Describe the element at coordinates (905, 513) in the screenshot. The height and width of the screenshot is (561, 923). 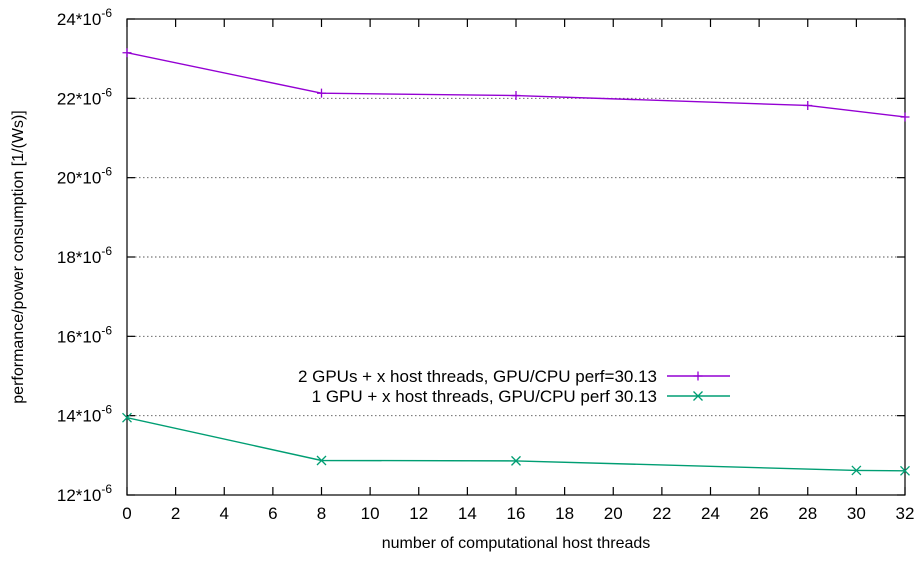
I see `x-tick-label: 32` at that location.